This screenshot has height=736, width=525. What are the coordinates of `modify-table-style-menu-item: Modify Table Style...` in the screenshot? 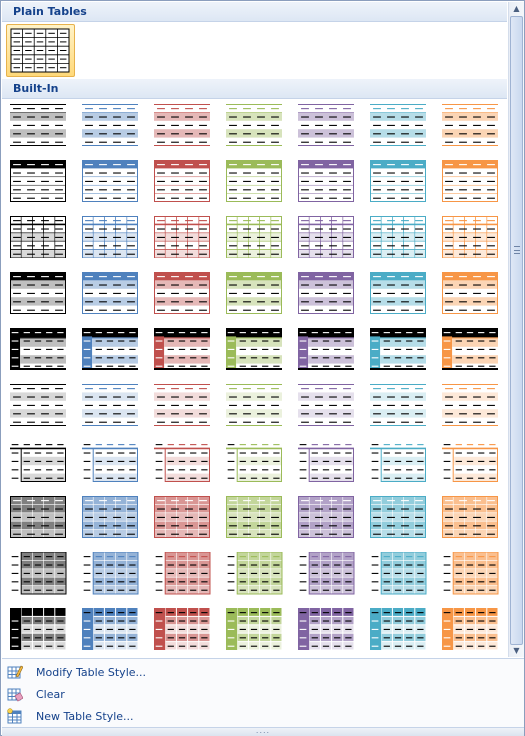 It's located at (263, 672).